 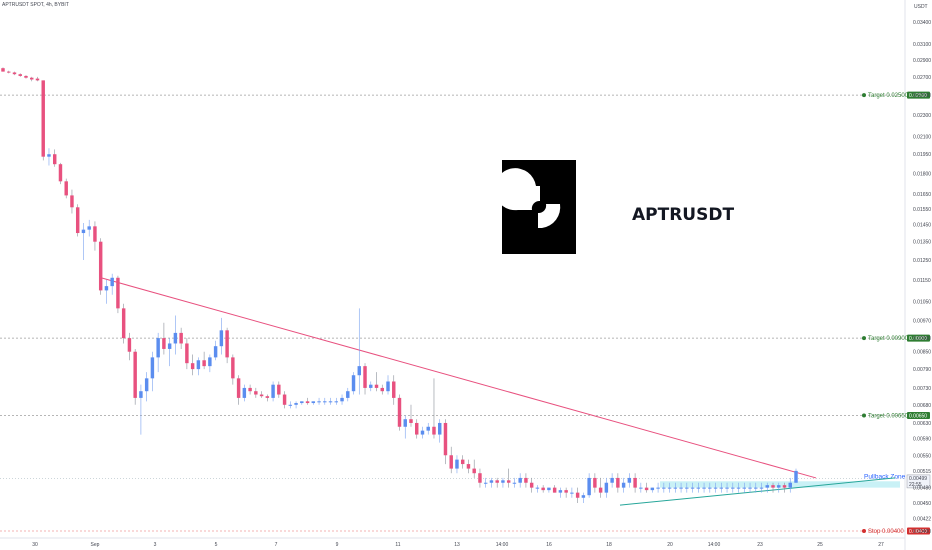 I want to click on pullback-zone, so click(x=780, y=484).